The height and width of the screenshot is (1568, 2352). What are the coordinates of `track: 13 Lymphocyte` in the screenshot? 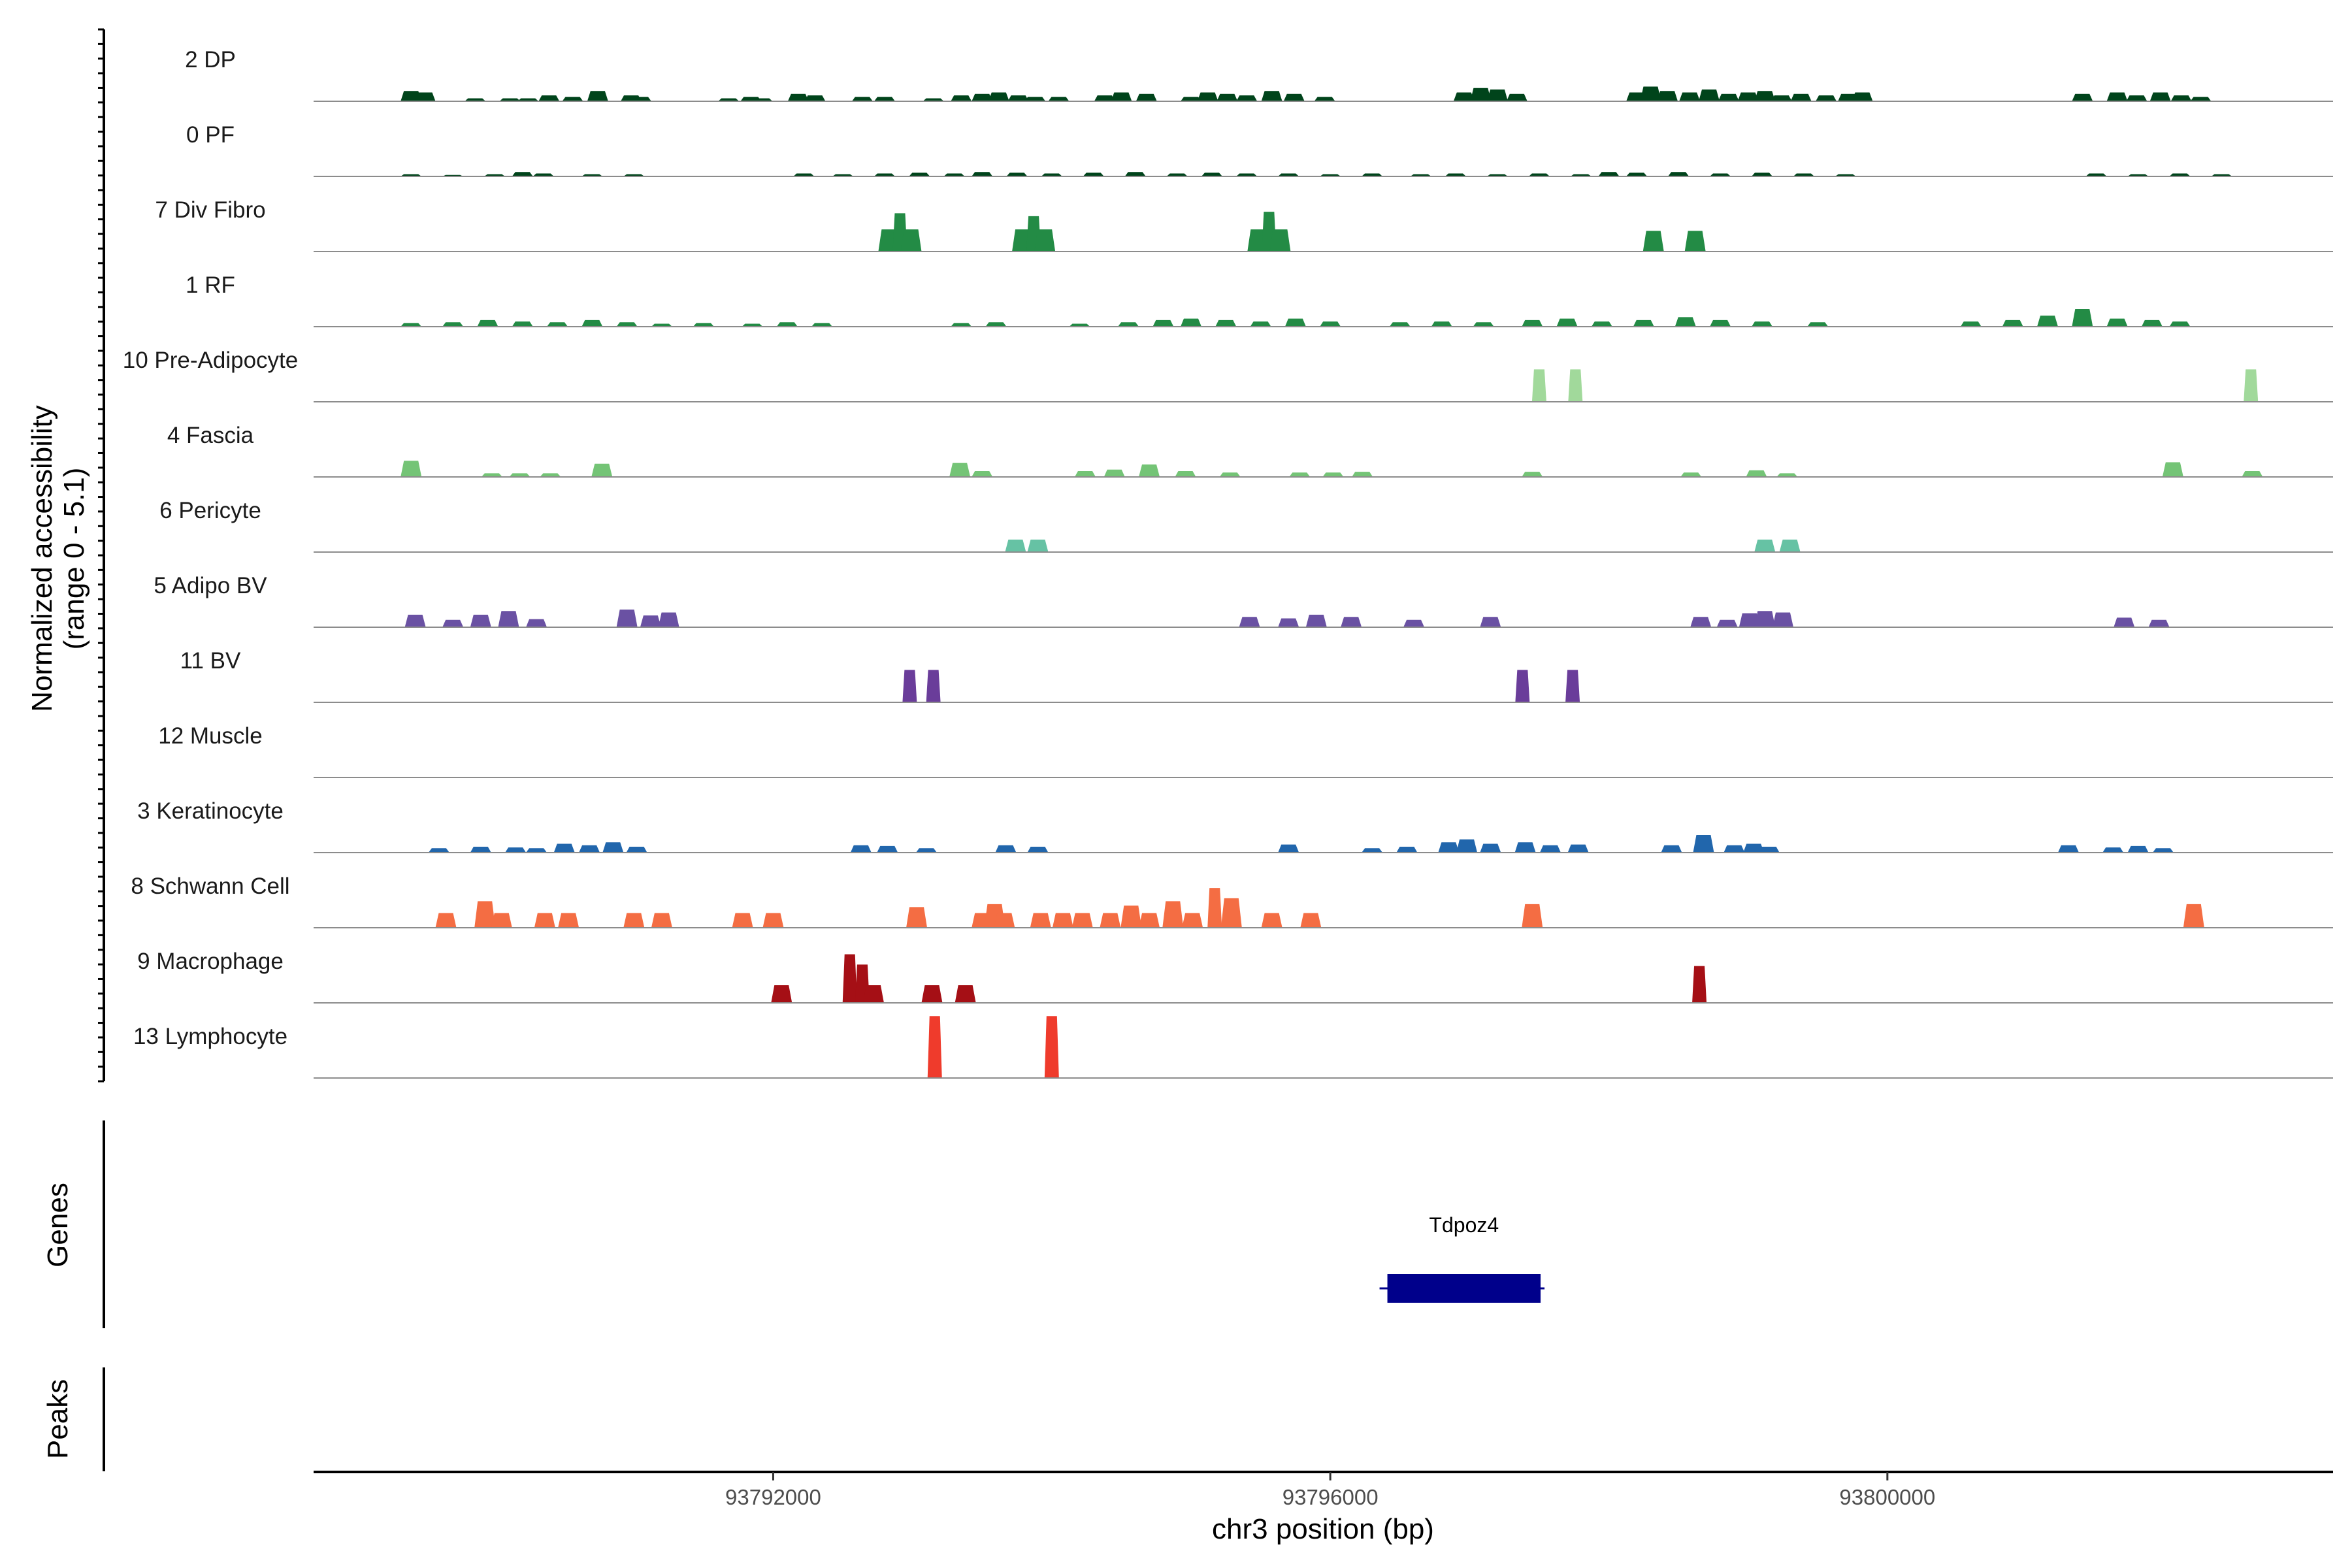 It's located at (1233, 1047).